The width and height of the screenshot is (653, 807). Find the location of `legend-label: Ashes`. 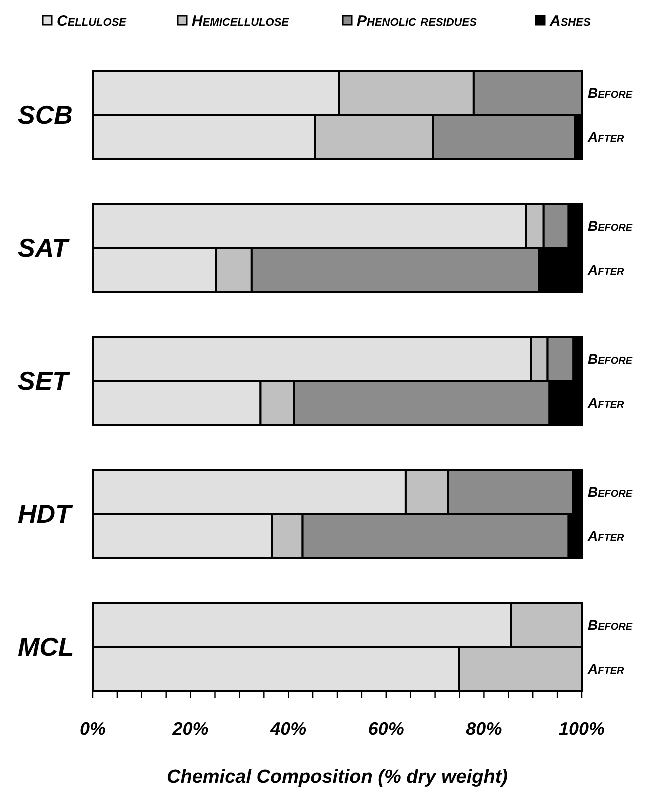

legend-label: Ashes is located at coordinates (570, 21).